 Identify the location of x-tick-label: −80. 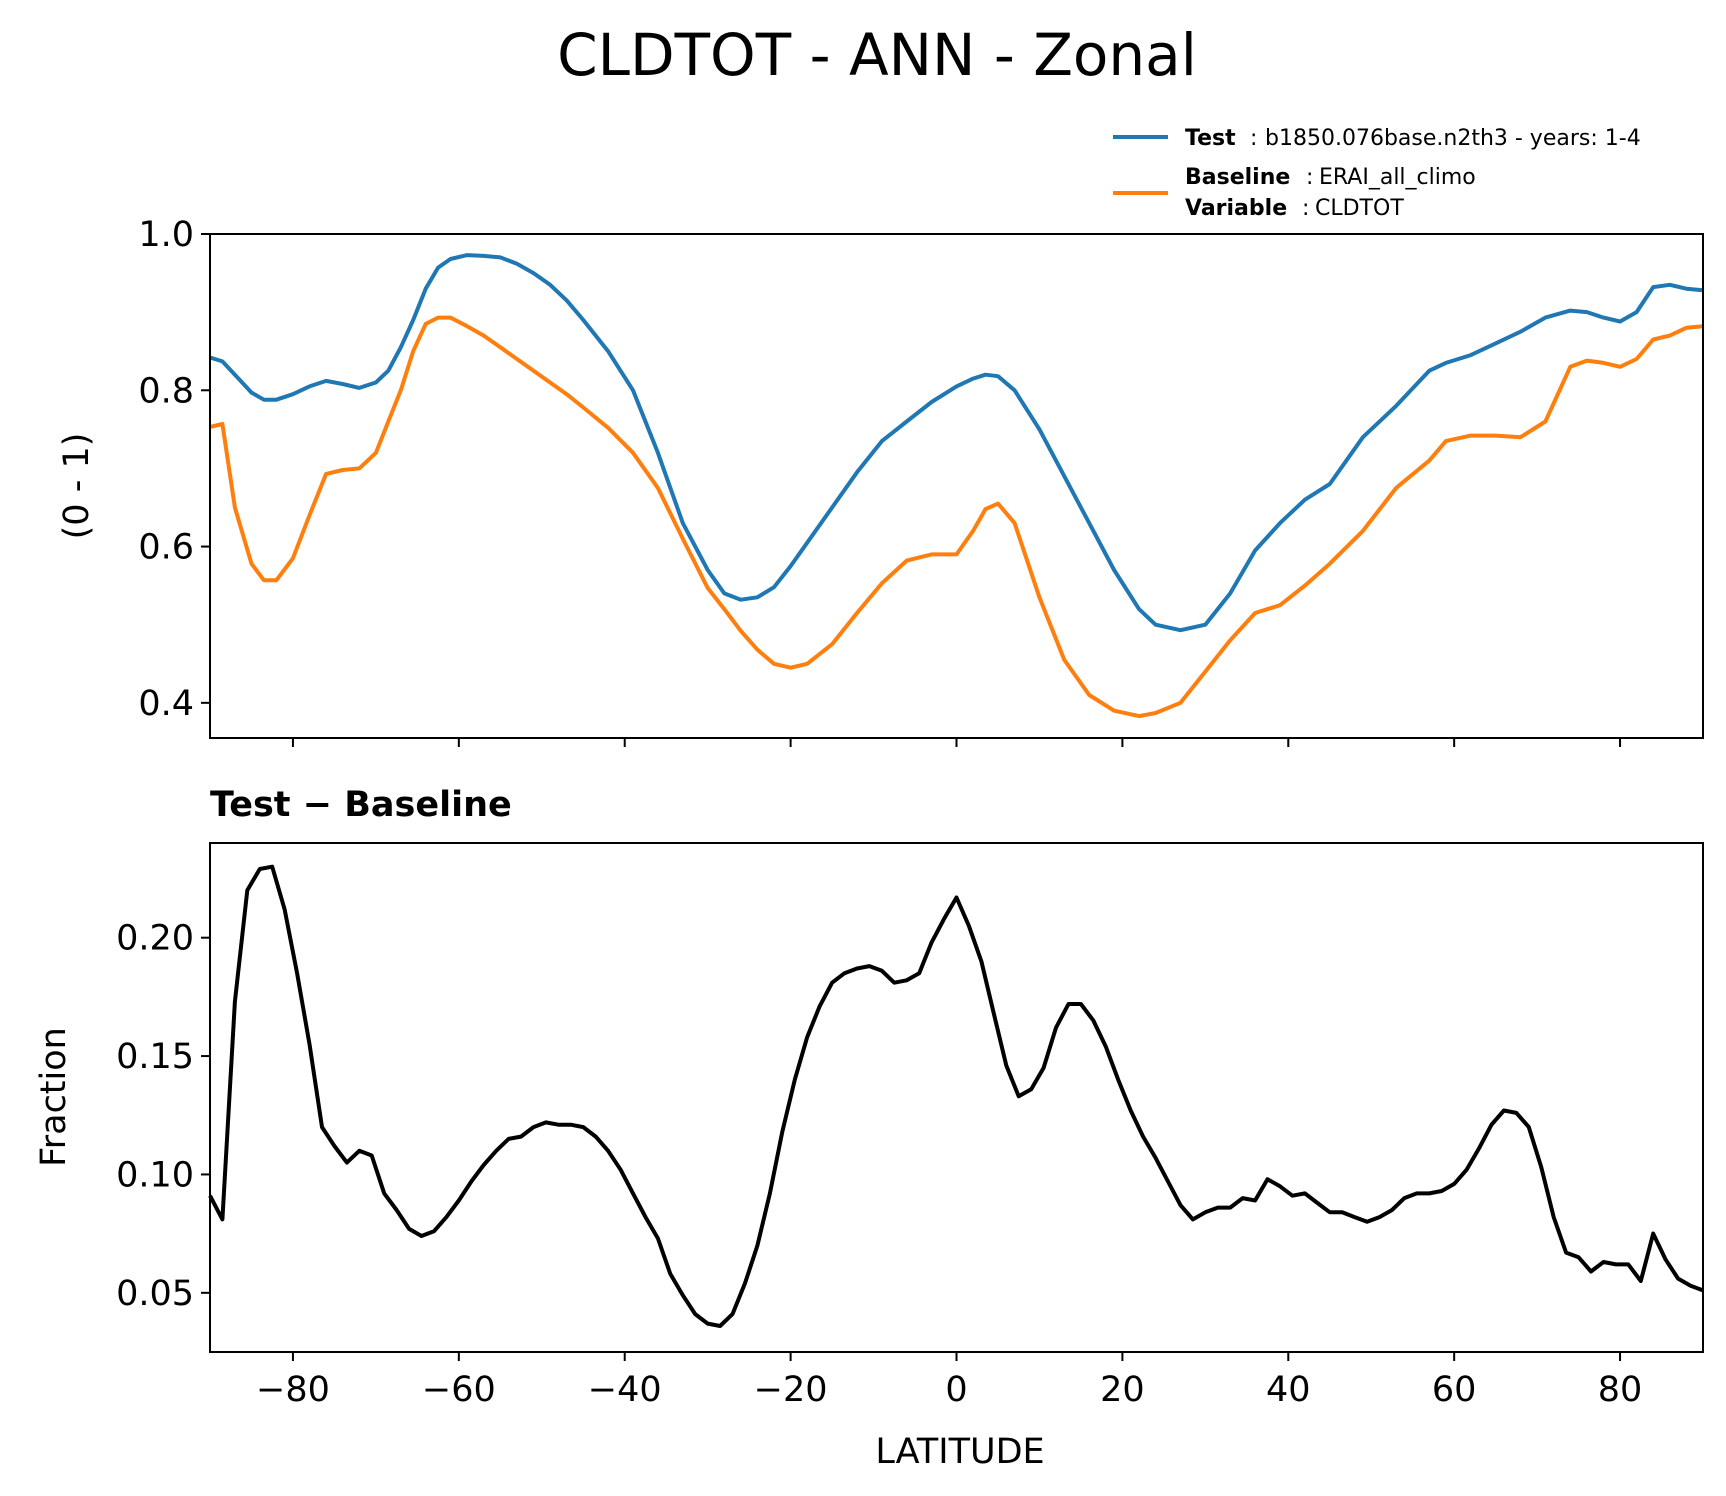
(293, 1390).